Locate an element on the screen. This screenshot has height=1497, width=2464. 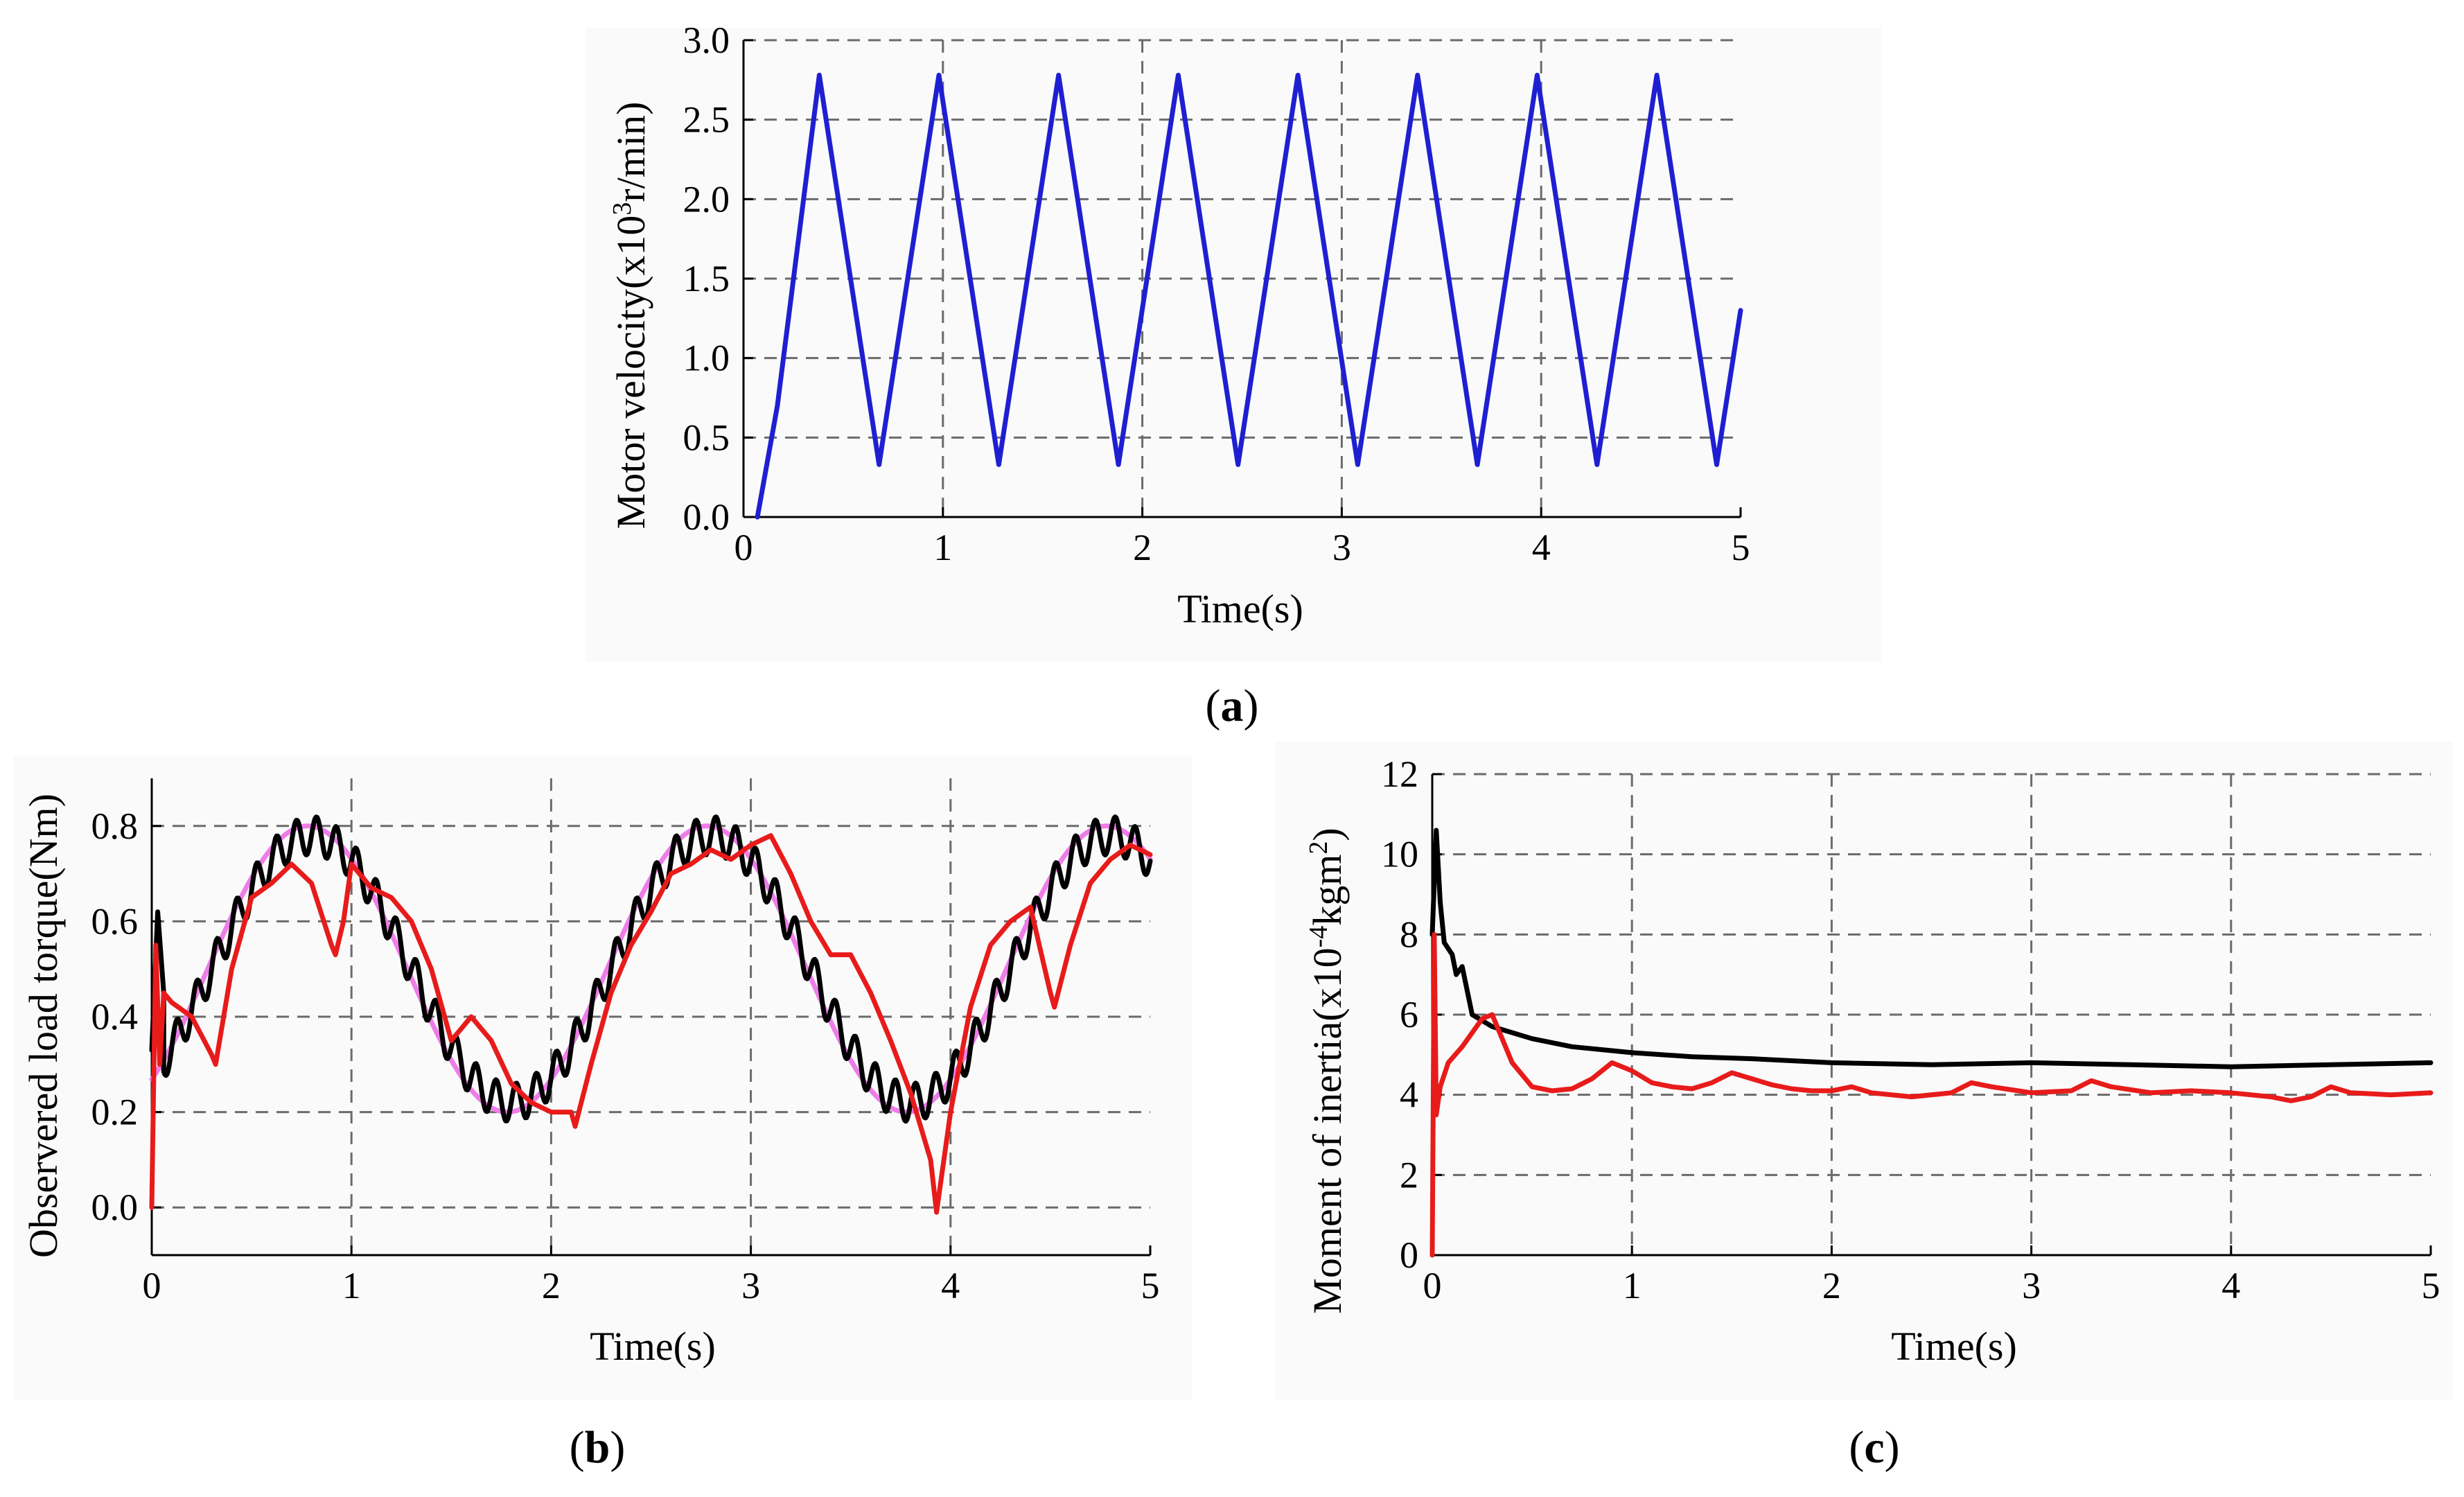
panel-b-x-tick-label: 3 is located at coordinates (750, 1285).